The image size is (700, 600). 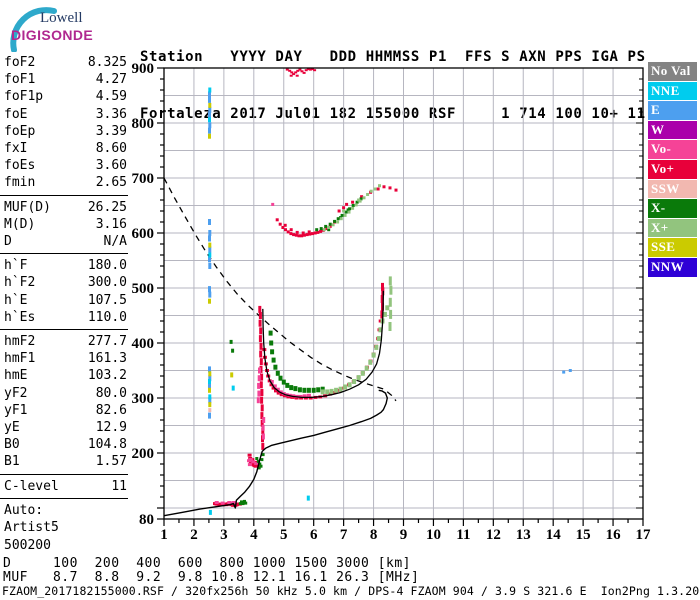 What do you see at coordinates (672, 71) in the screenshot?
I see `legend-item-no-val: No Val` at bounding box center [672, 71].